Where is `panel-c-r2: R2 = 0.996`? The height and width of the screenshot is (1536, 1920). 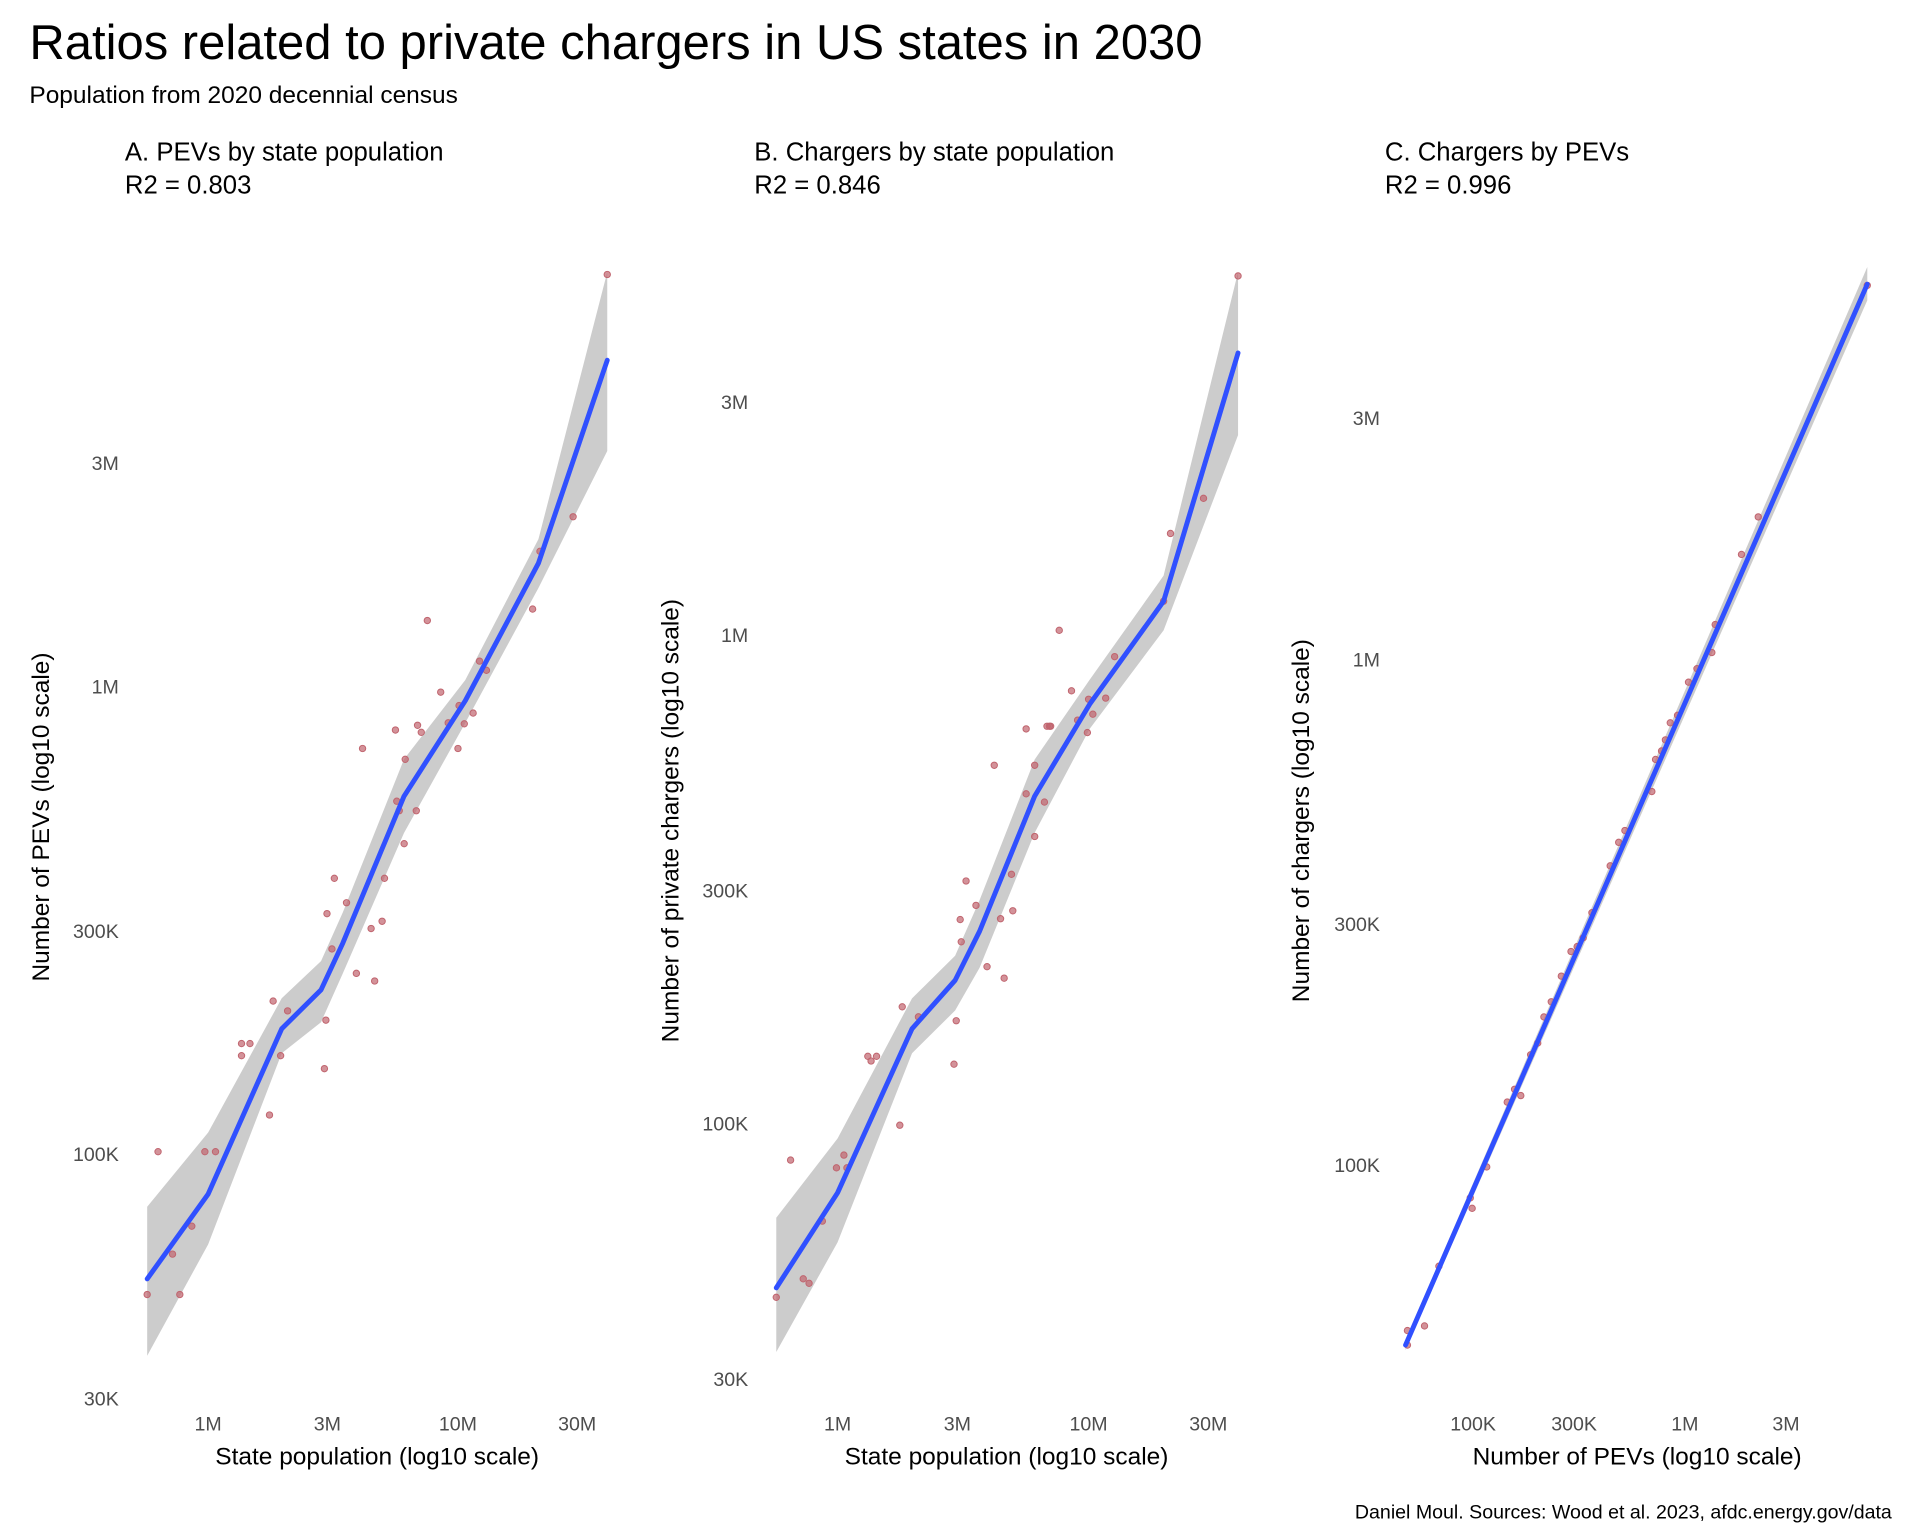 panel-c-r2: R2 = 0.996 is located at coordinates (1448, 186).